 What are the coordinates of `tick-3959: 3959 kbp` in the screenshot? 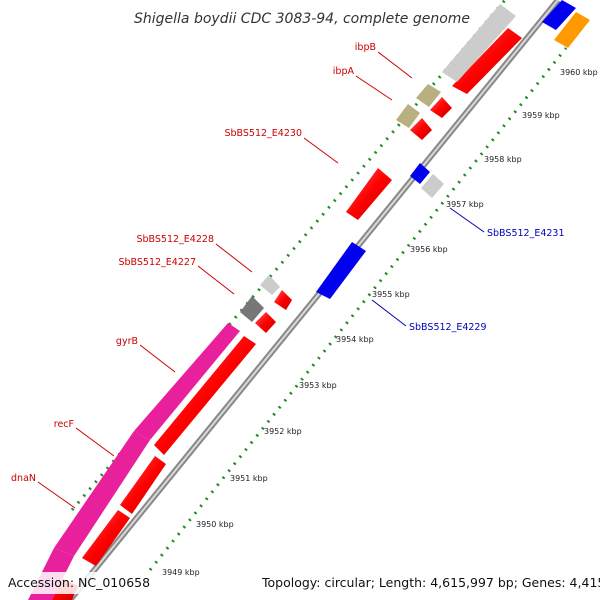 It's located at (541, 115).